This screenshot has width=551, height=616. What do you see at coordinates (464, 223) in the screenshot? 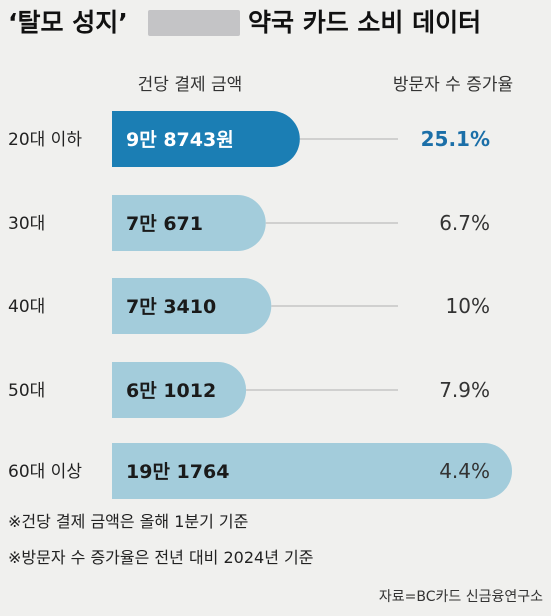
I see `rate-value-label: 6.7%` at bounding box center [464, 223].